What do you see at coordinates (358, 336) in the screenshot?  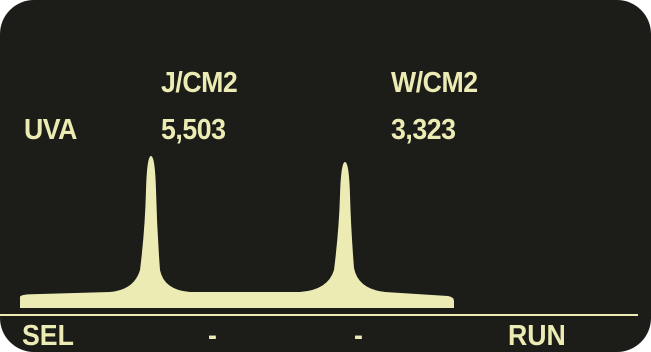 I see `softkey-3: -` at bounding box center [358, 336].